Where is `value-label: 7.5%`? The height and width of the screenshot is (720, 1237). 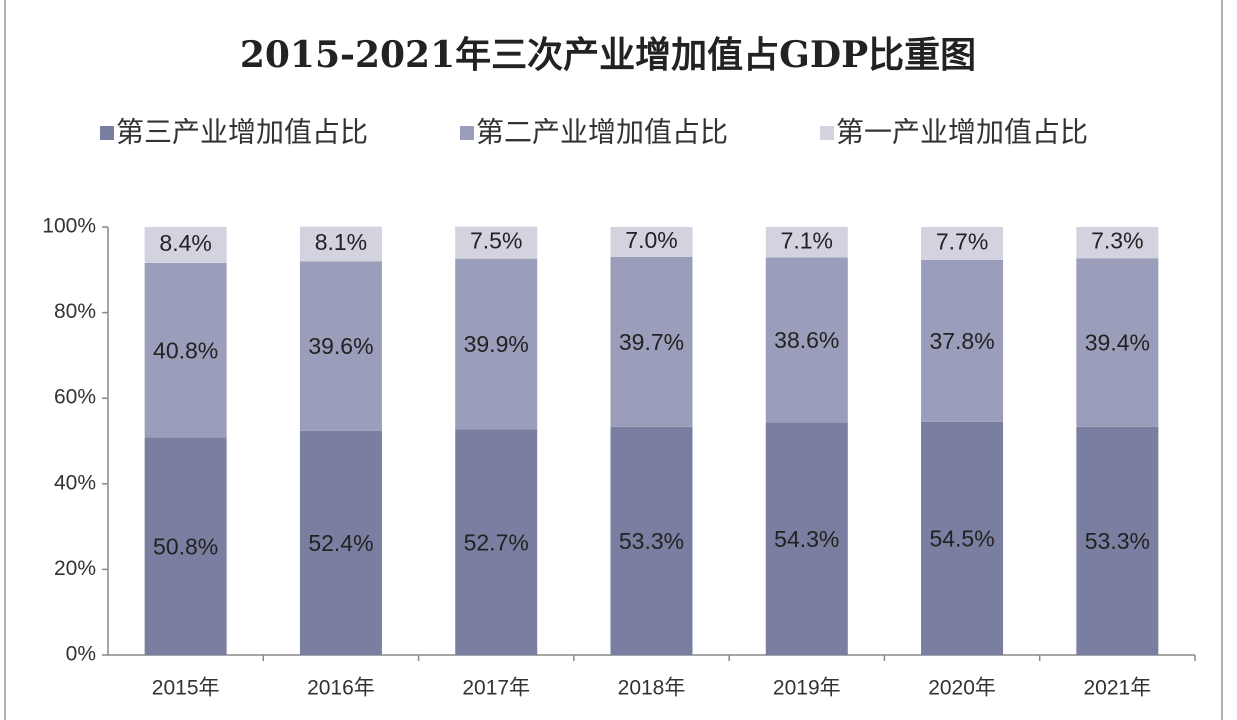 value-label: 7.5% is located at coordinates (496, 241).